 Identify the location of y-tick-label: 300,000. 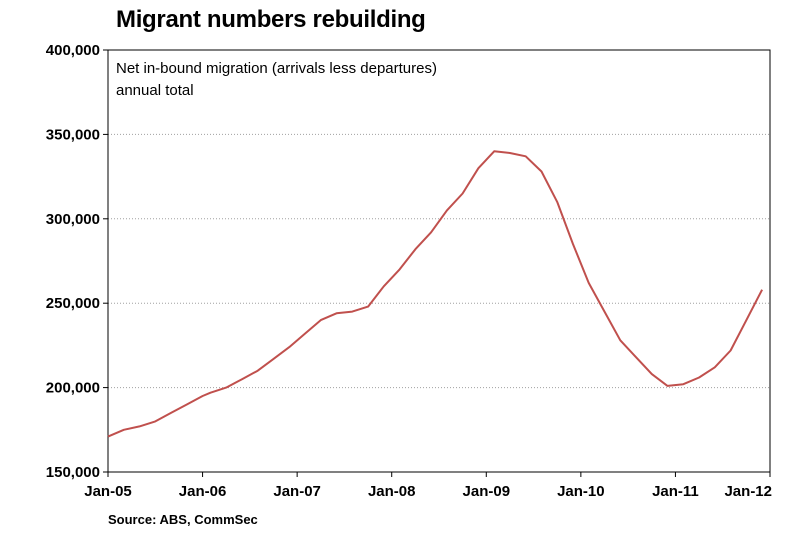
(73, 219).